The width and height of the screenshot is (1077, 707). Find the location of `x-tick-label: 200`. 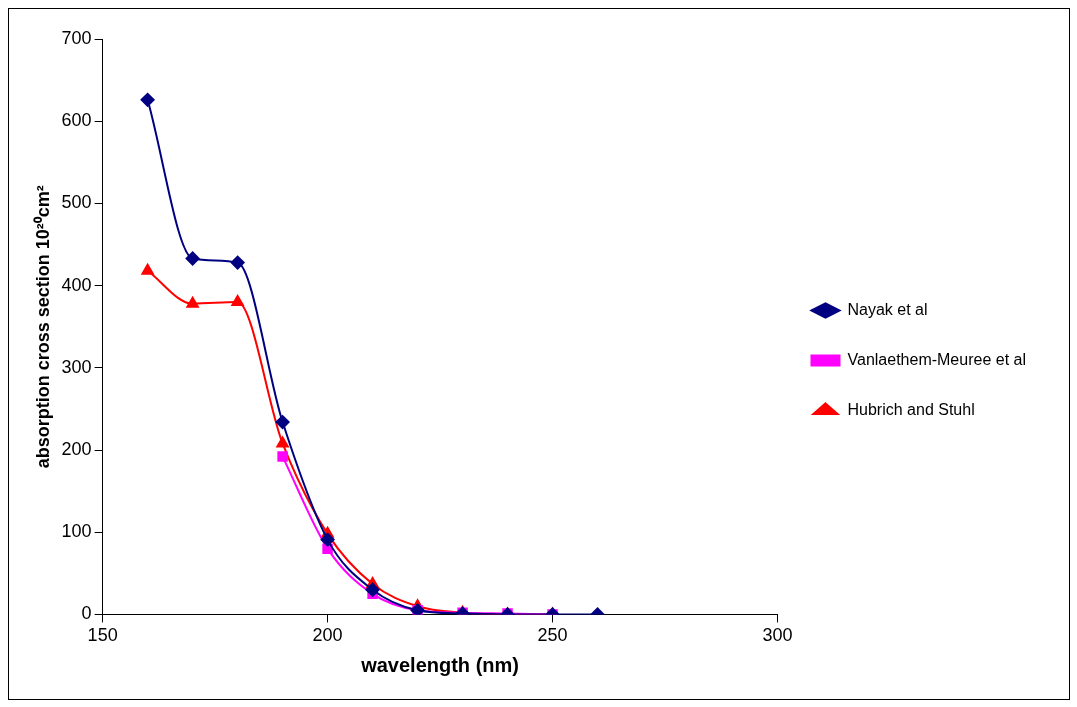

x-tick-label: 200 is located at coordinates (327, 635).